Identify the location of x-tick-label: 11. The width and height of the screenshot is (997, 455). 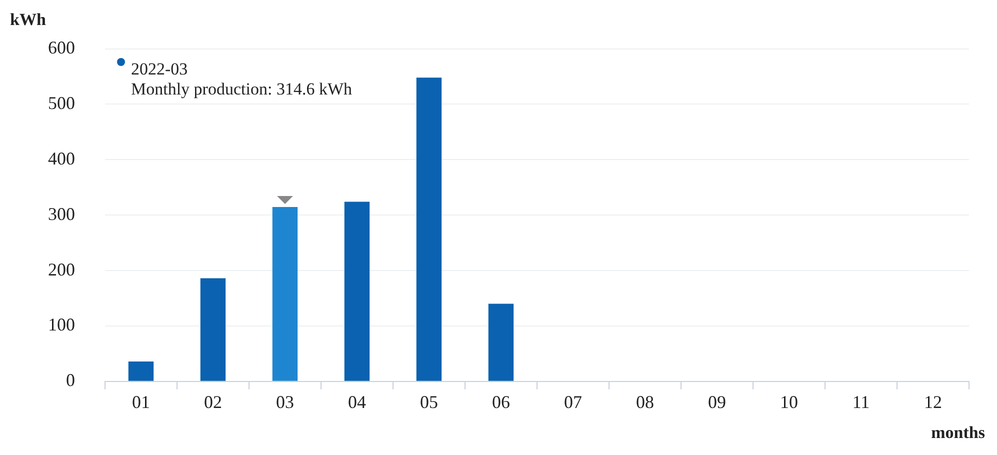
(861, 402).